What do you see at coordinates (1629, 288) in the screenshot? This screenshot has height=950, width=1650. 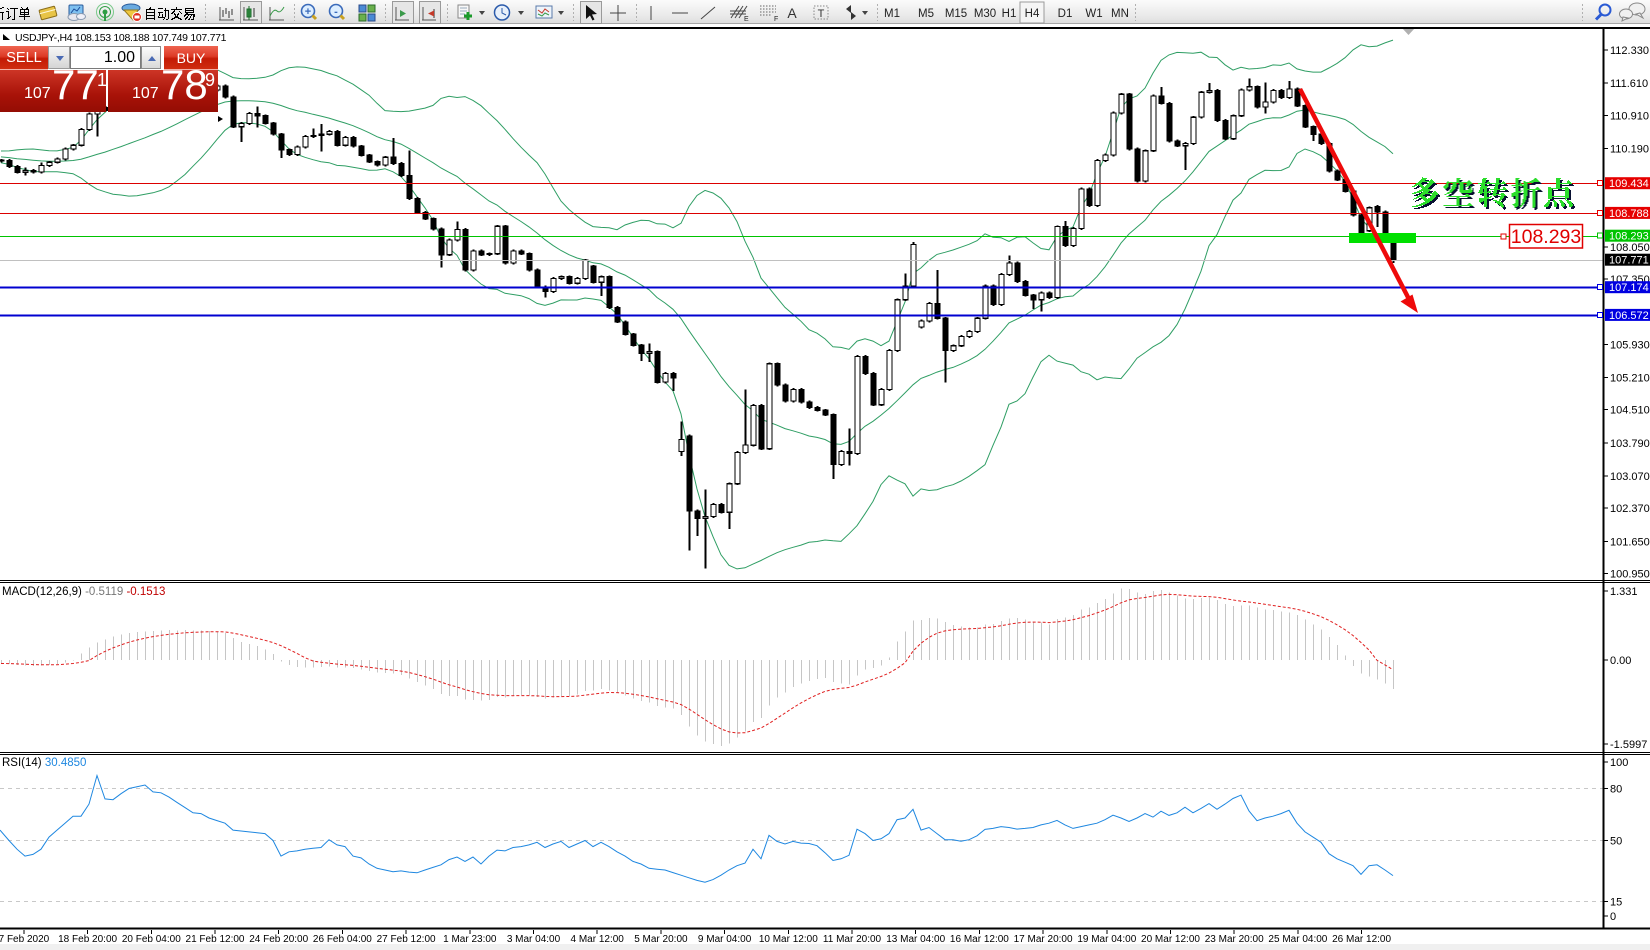 I see `svg-text: 107.174` at bounding box center [1629, 288].